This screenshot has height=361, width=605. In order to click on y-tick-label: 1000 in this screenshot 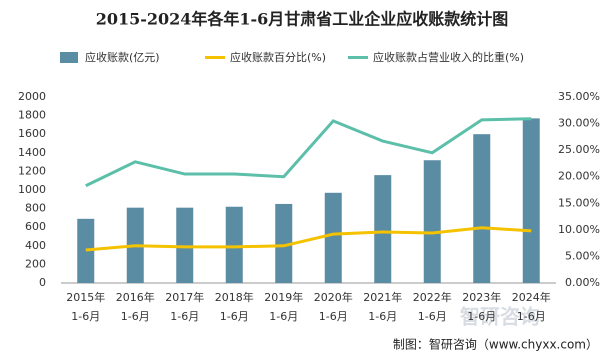, I will do `click(32, 189)`.